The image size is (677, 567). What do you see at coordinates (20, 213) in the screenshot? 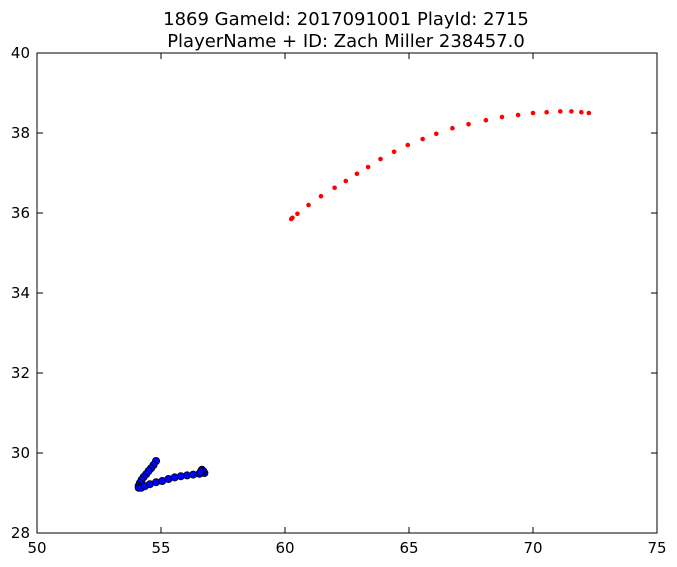
I see `y-tick-label: 36` at bounding box center [20, 213].